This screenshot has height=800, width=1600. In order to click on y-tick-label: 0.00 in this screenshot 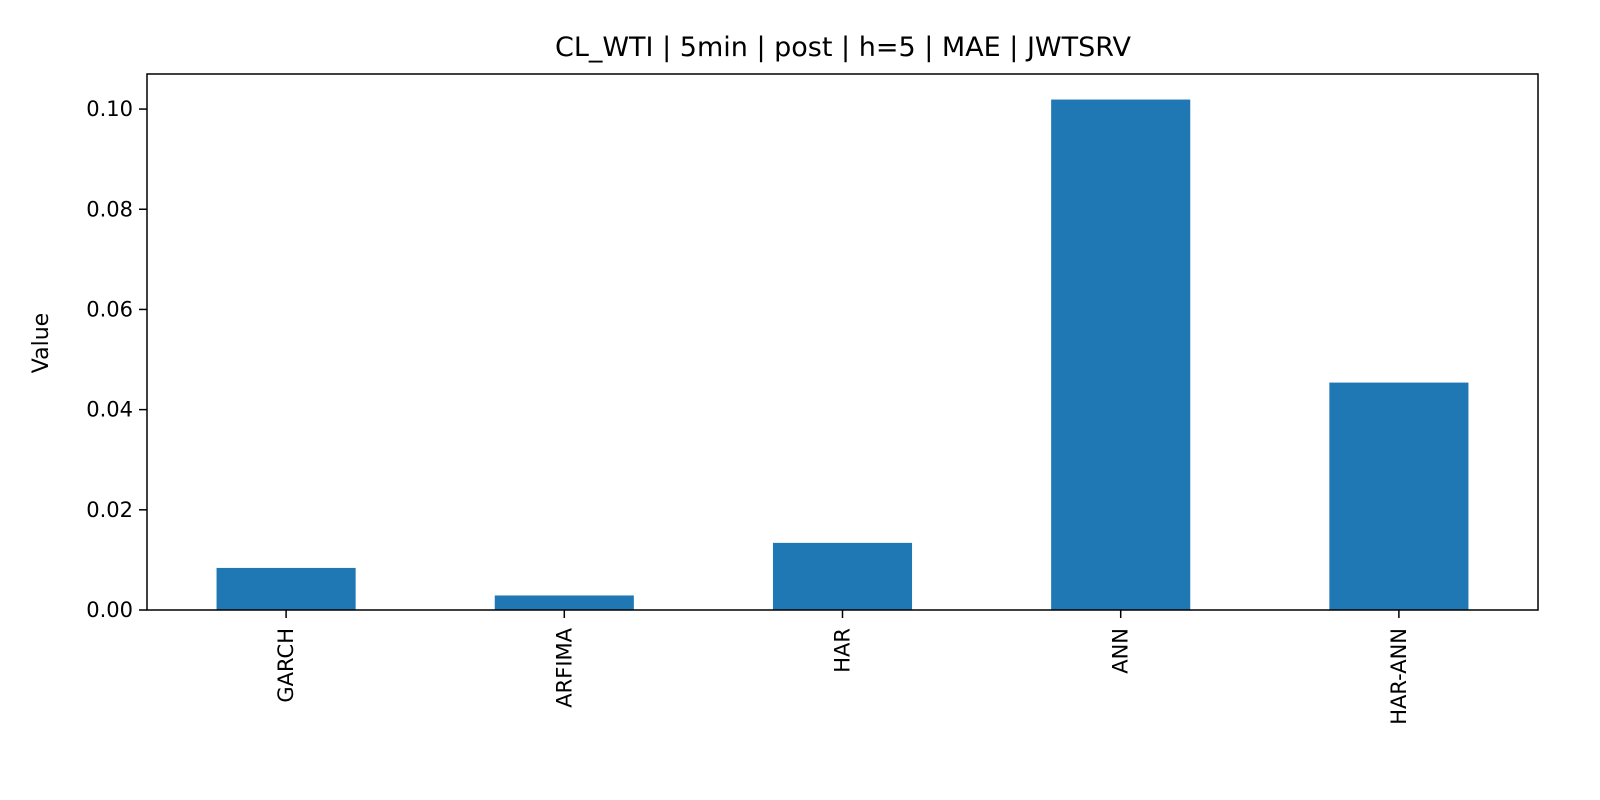, I will do `click(109, 610)`.